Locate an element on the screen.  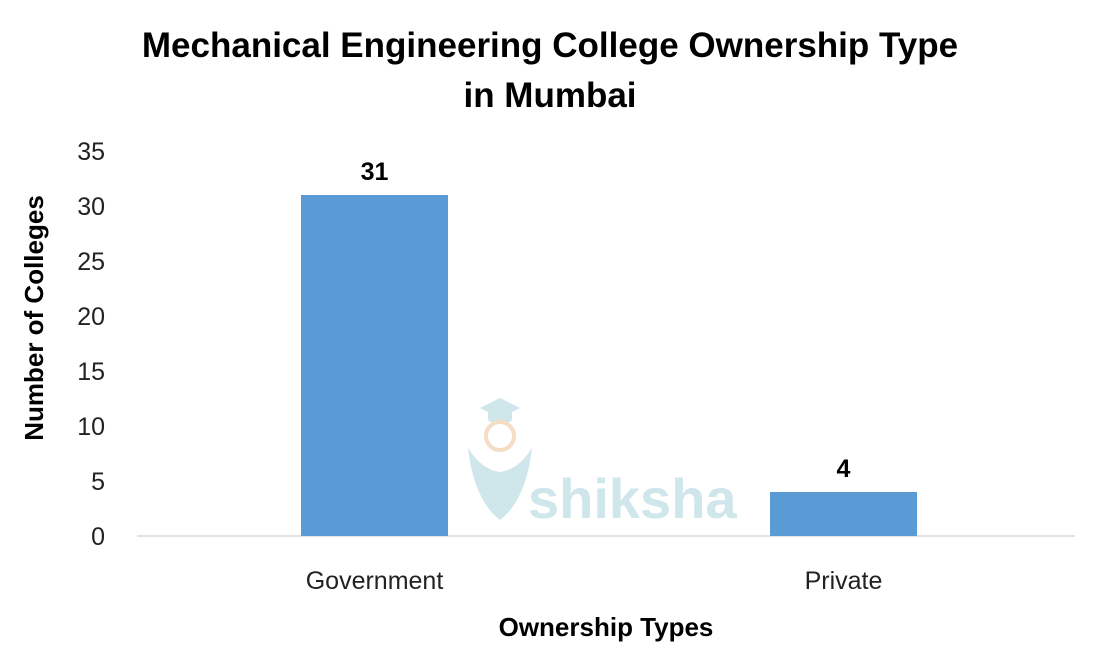
y-tick-label: 35 is located at coordinates (91, 152).